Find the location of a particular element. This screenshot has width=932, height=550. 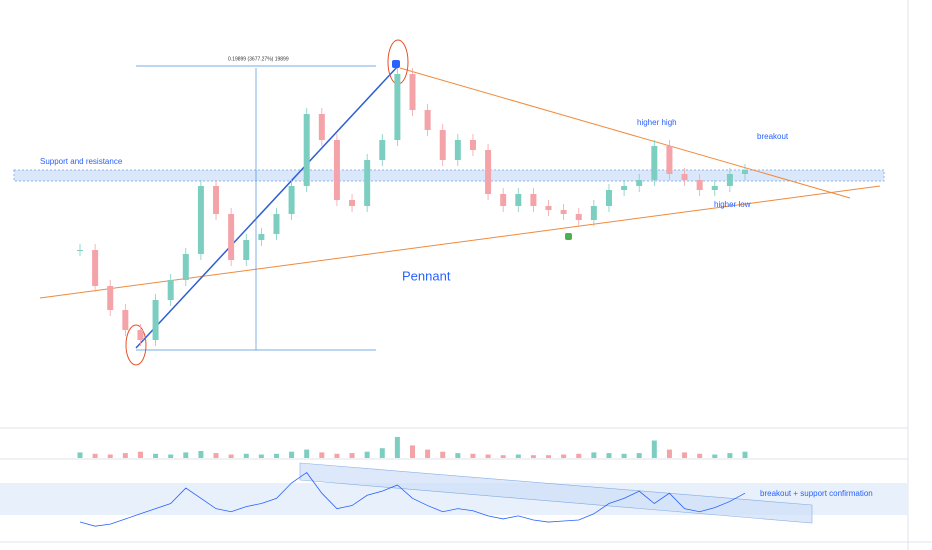

measure-label: 0.19899 (3677.27%) 19899 is located at coordinates (258, 59).